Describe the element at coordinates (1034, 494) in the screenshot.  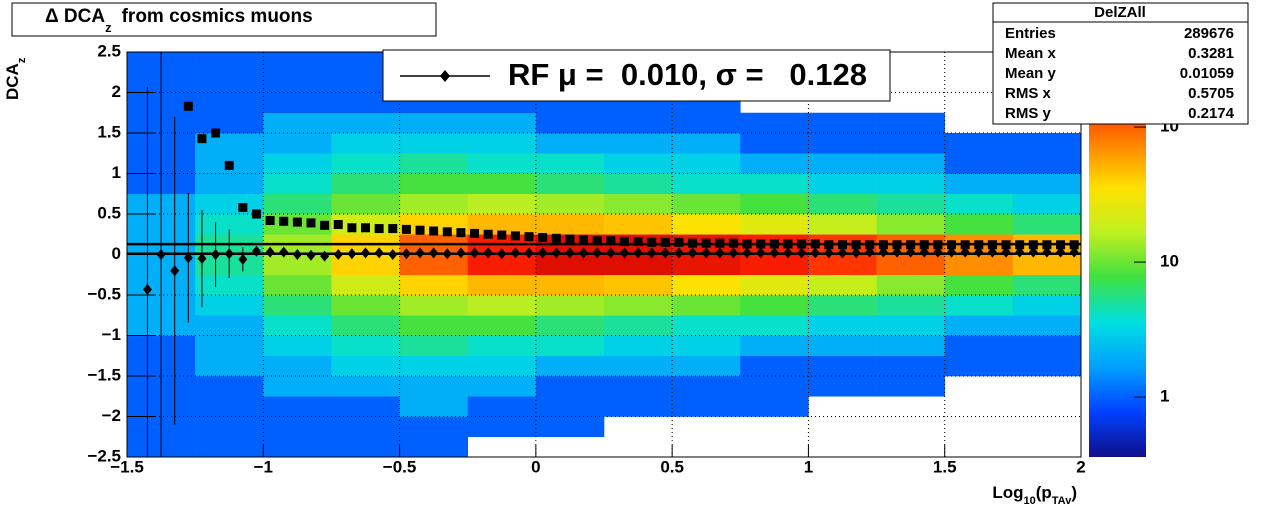
I see `x-axis-label: Log10(pTAv)` at that location.